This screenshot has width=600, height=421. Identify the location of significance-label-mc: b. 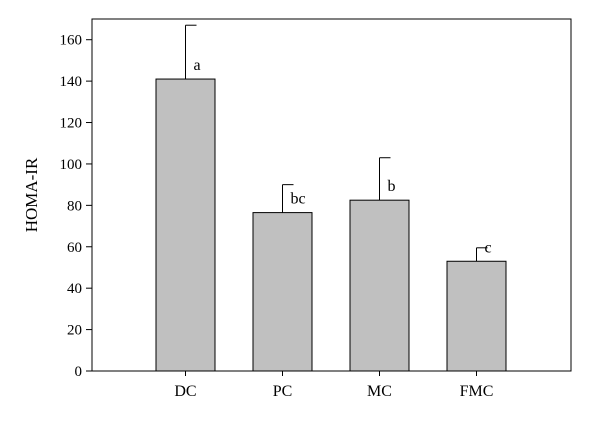
(392, 186).